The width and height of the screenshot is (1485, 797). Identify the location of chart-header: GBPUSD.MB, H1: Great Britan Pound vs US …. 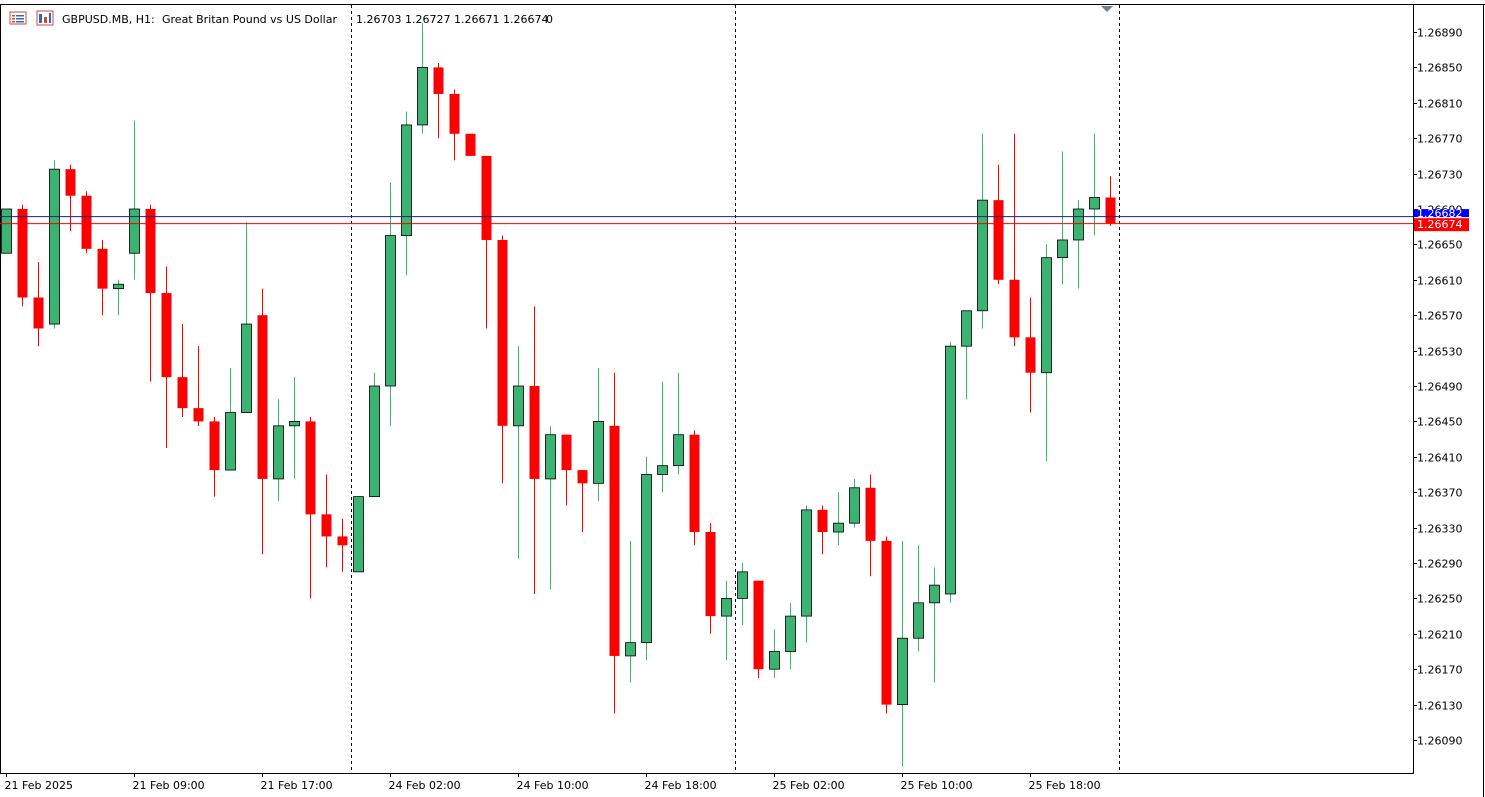
(281, 18).